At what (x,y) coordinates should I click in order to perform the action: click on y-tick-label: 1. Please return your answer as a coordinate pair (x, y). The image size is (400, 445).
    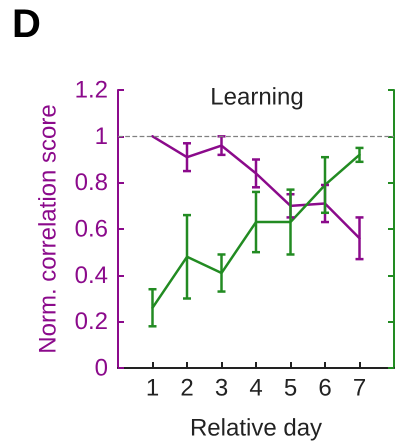
    Looking at the image, I should click on (101, 136).